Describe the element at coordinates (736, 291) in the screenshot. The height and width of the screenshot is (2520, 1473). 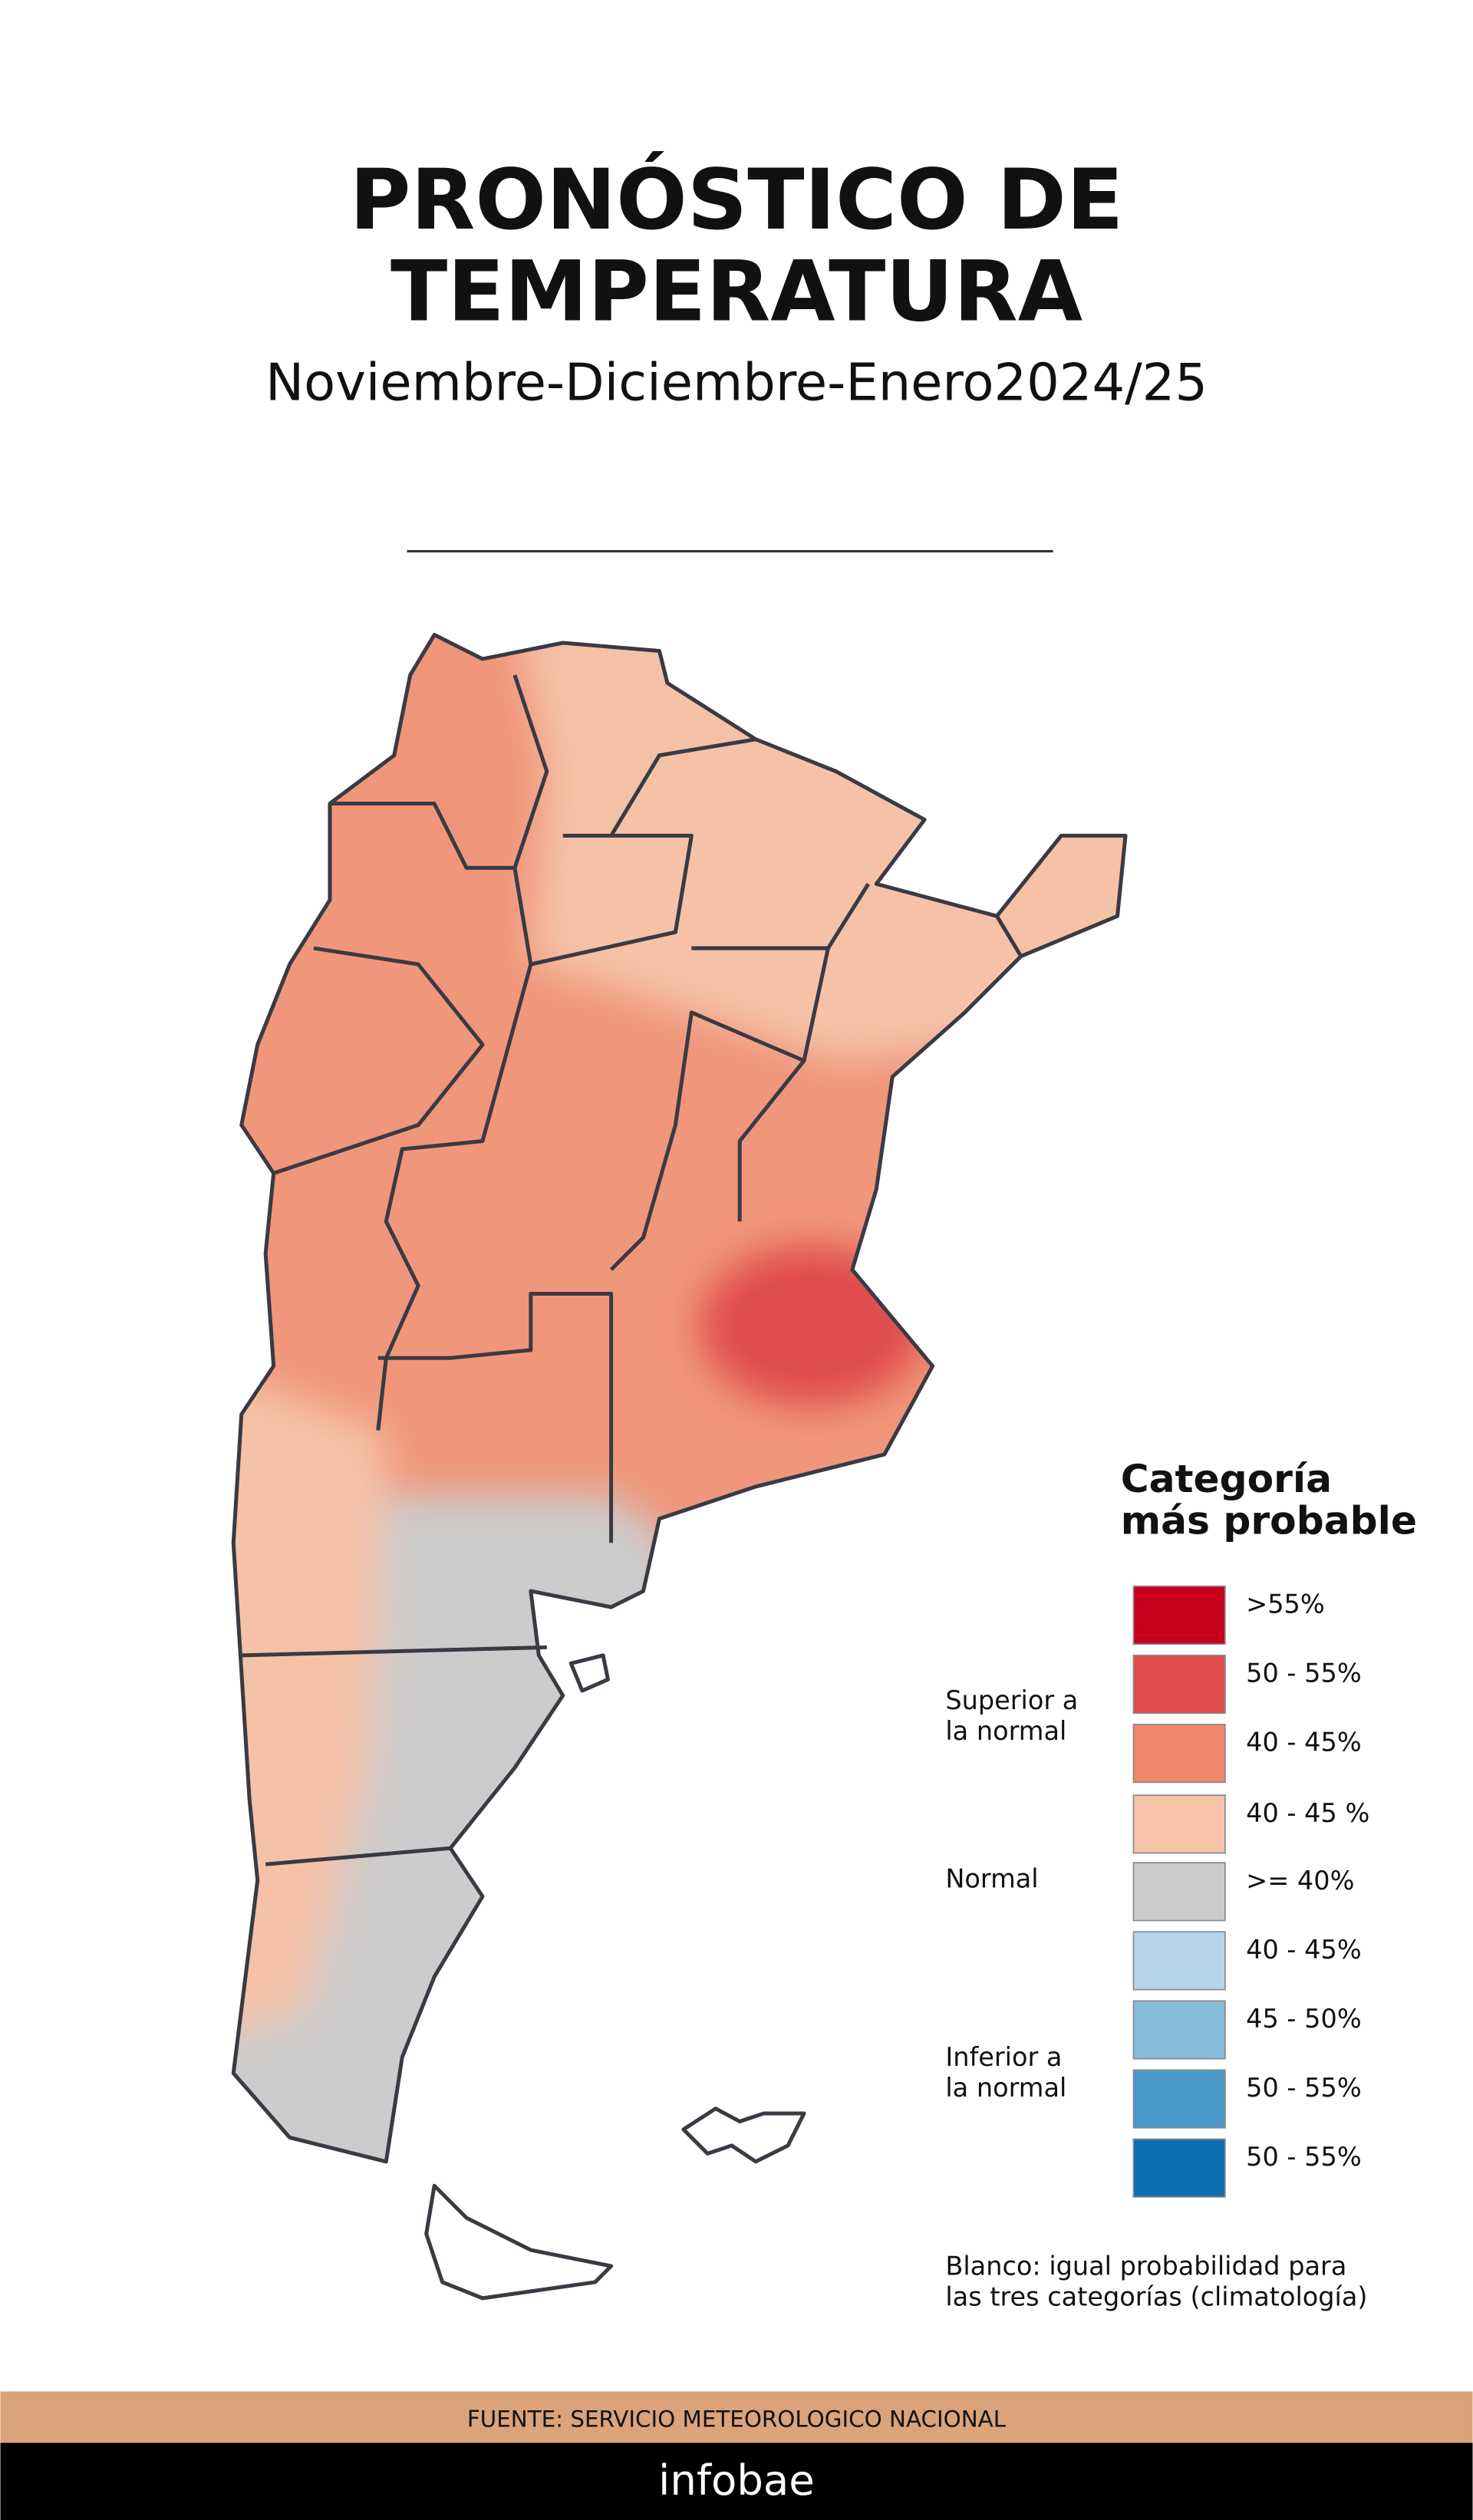
I see `title-line: TEMPERATURA` at that location.